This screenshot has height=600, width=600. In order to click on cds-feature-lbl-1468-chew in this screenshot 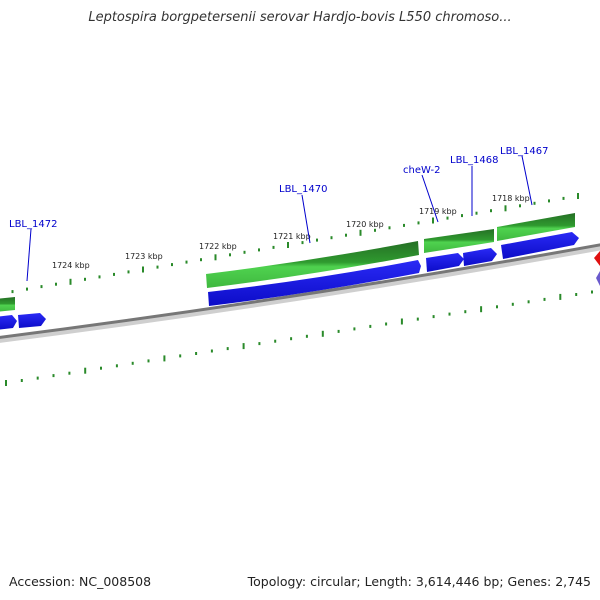, I will do `click(459, 241)`.